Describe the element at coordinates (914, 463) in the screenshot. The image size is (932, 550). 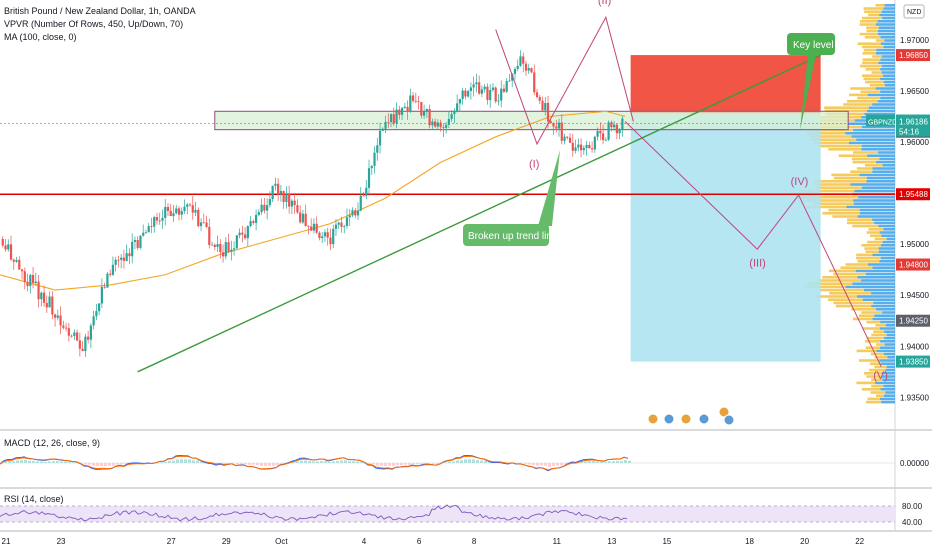
I see `macd-tick-label: 0.00000` at that location.